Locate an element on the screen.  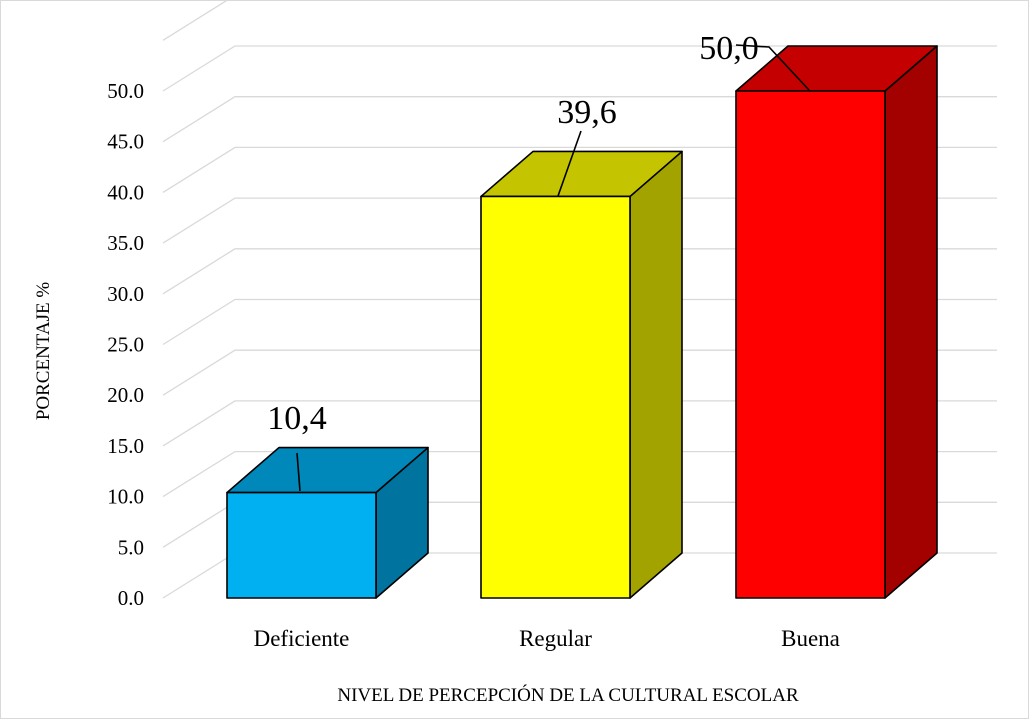
y-tick-label: 45.0 is located at coordinates (125, 142).